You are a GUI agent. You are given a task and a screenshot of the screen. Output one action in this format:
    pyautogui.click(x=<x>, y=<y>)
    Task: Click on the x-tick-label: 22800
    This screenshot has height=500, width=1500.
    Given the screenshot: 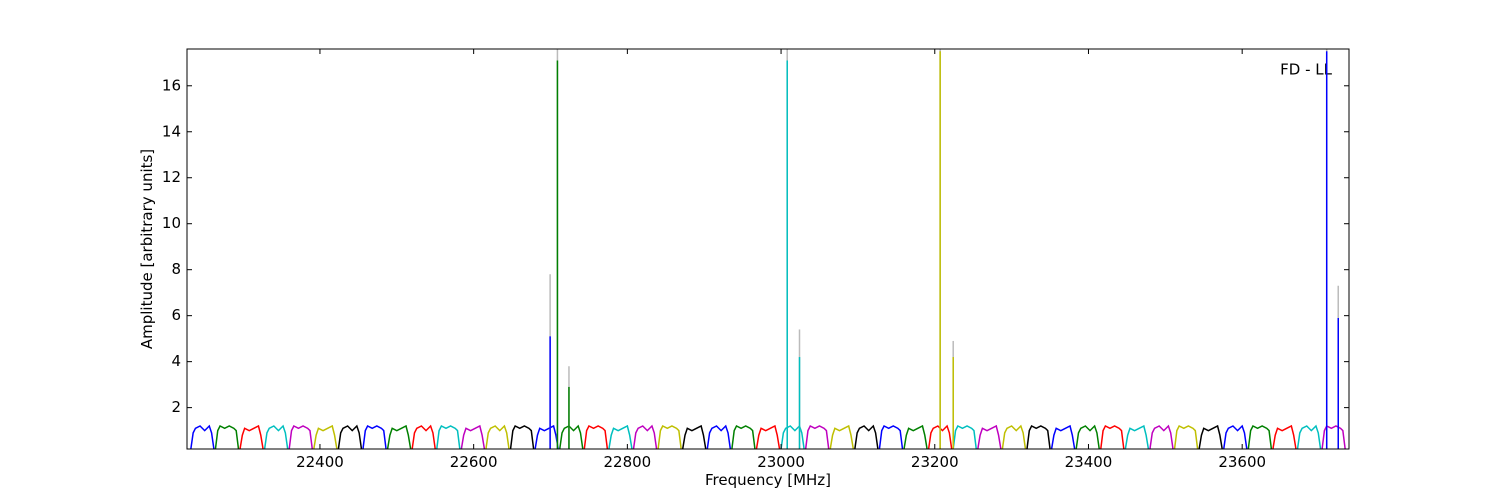 What is the action you would take?
    pyautogui.click(x=628, y=462)
    